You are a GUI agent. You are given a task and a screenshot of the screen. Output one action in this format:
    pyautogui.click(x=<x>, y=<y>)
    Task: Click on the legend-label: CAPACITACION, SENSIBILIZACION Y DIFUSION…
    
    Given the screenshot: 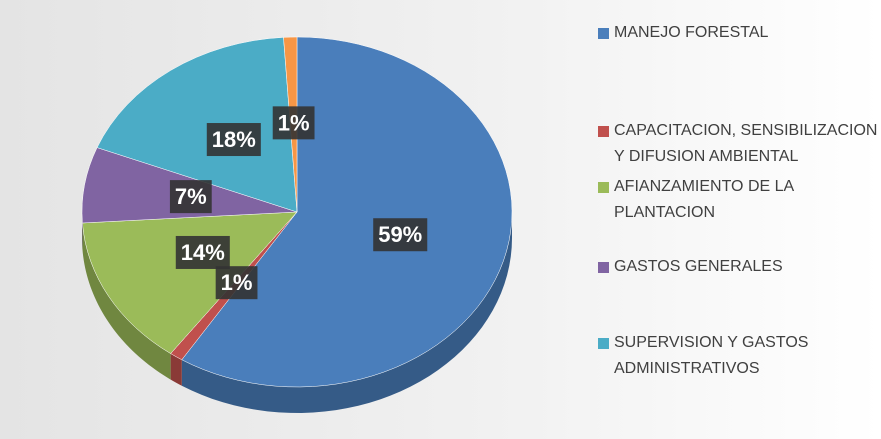 What is the action you would take?
    pyautogui.click(x=746, y=143)
    